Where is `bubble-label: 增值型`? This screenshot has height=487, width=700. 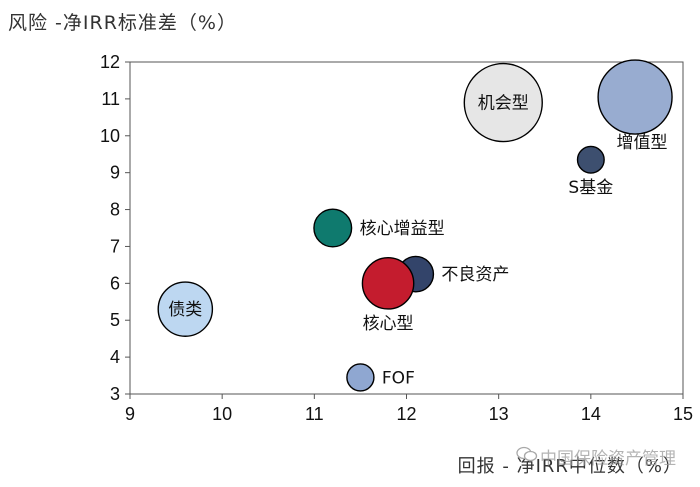
bubble-label: 增值型 is located at coordinates (642, 143).